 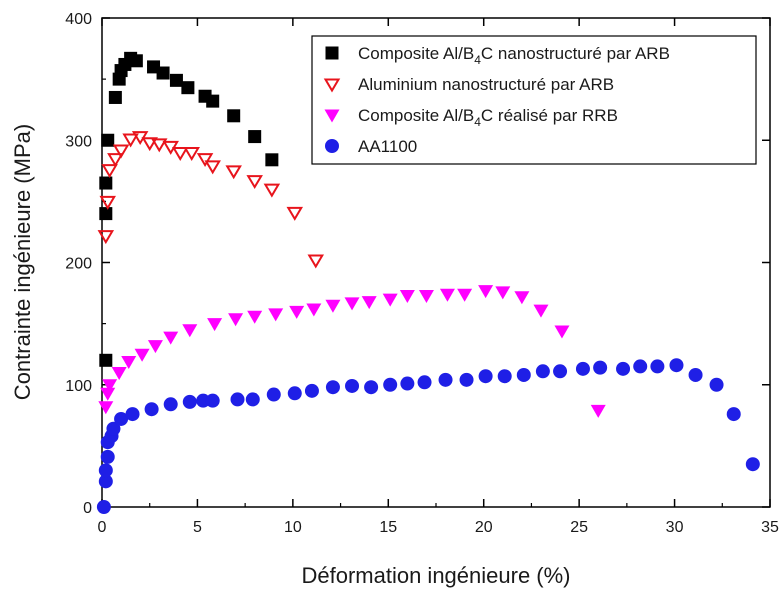 What do you see at coordinates (102, 527) in the screenshot?
I see `x-tick-label: 0` at bounding box center [102, 527].